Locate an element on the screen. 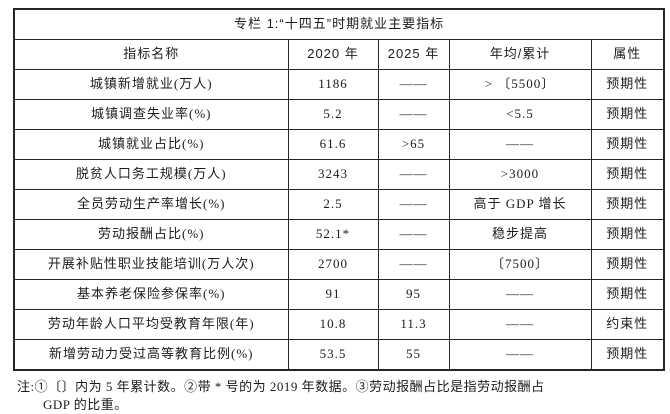 The width and height of the screenshot is (670, 414). indicator-name-cell: 开展补贴性职业技能培训(万人次) is located at coordinates (151, 264).